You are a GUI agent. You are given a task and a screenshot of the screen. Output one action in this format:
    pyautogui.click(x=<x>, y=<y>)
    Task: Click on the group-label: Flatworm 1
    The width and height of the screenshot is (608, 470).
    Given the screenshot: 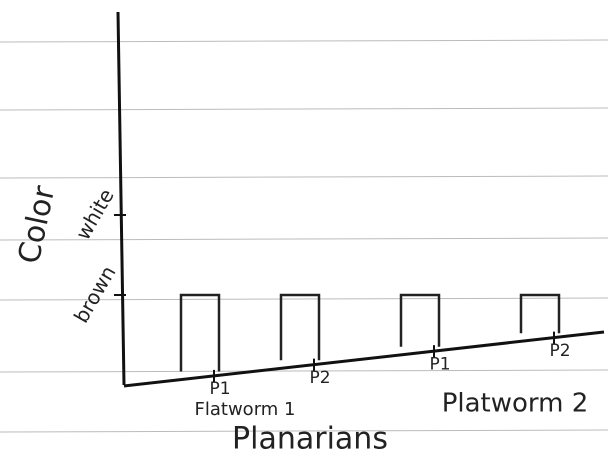 What is the action you would take?
    pyautogui.click(x=245, y=409)
    